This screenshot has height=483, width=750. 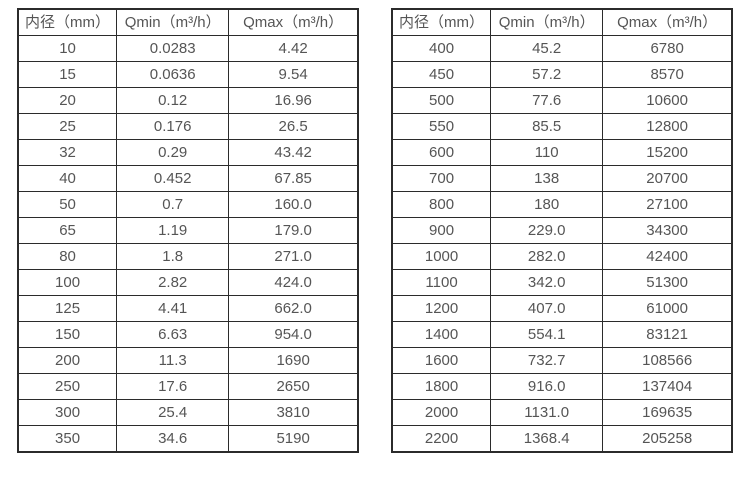 What do you see at coordinates (667, 100) in the screenshot?
I see `table-cell: 10600` at bounding box center [667, 100].